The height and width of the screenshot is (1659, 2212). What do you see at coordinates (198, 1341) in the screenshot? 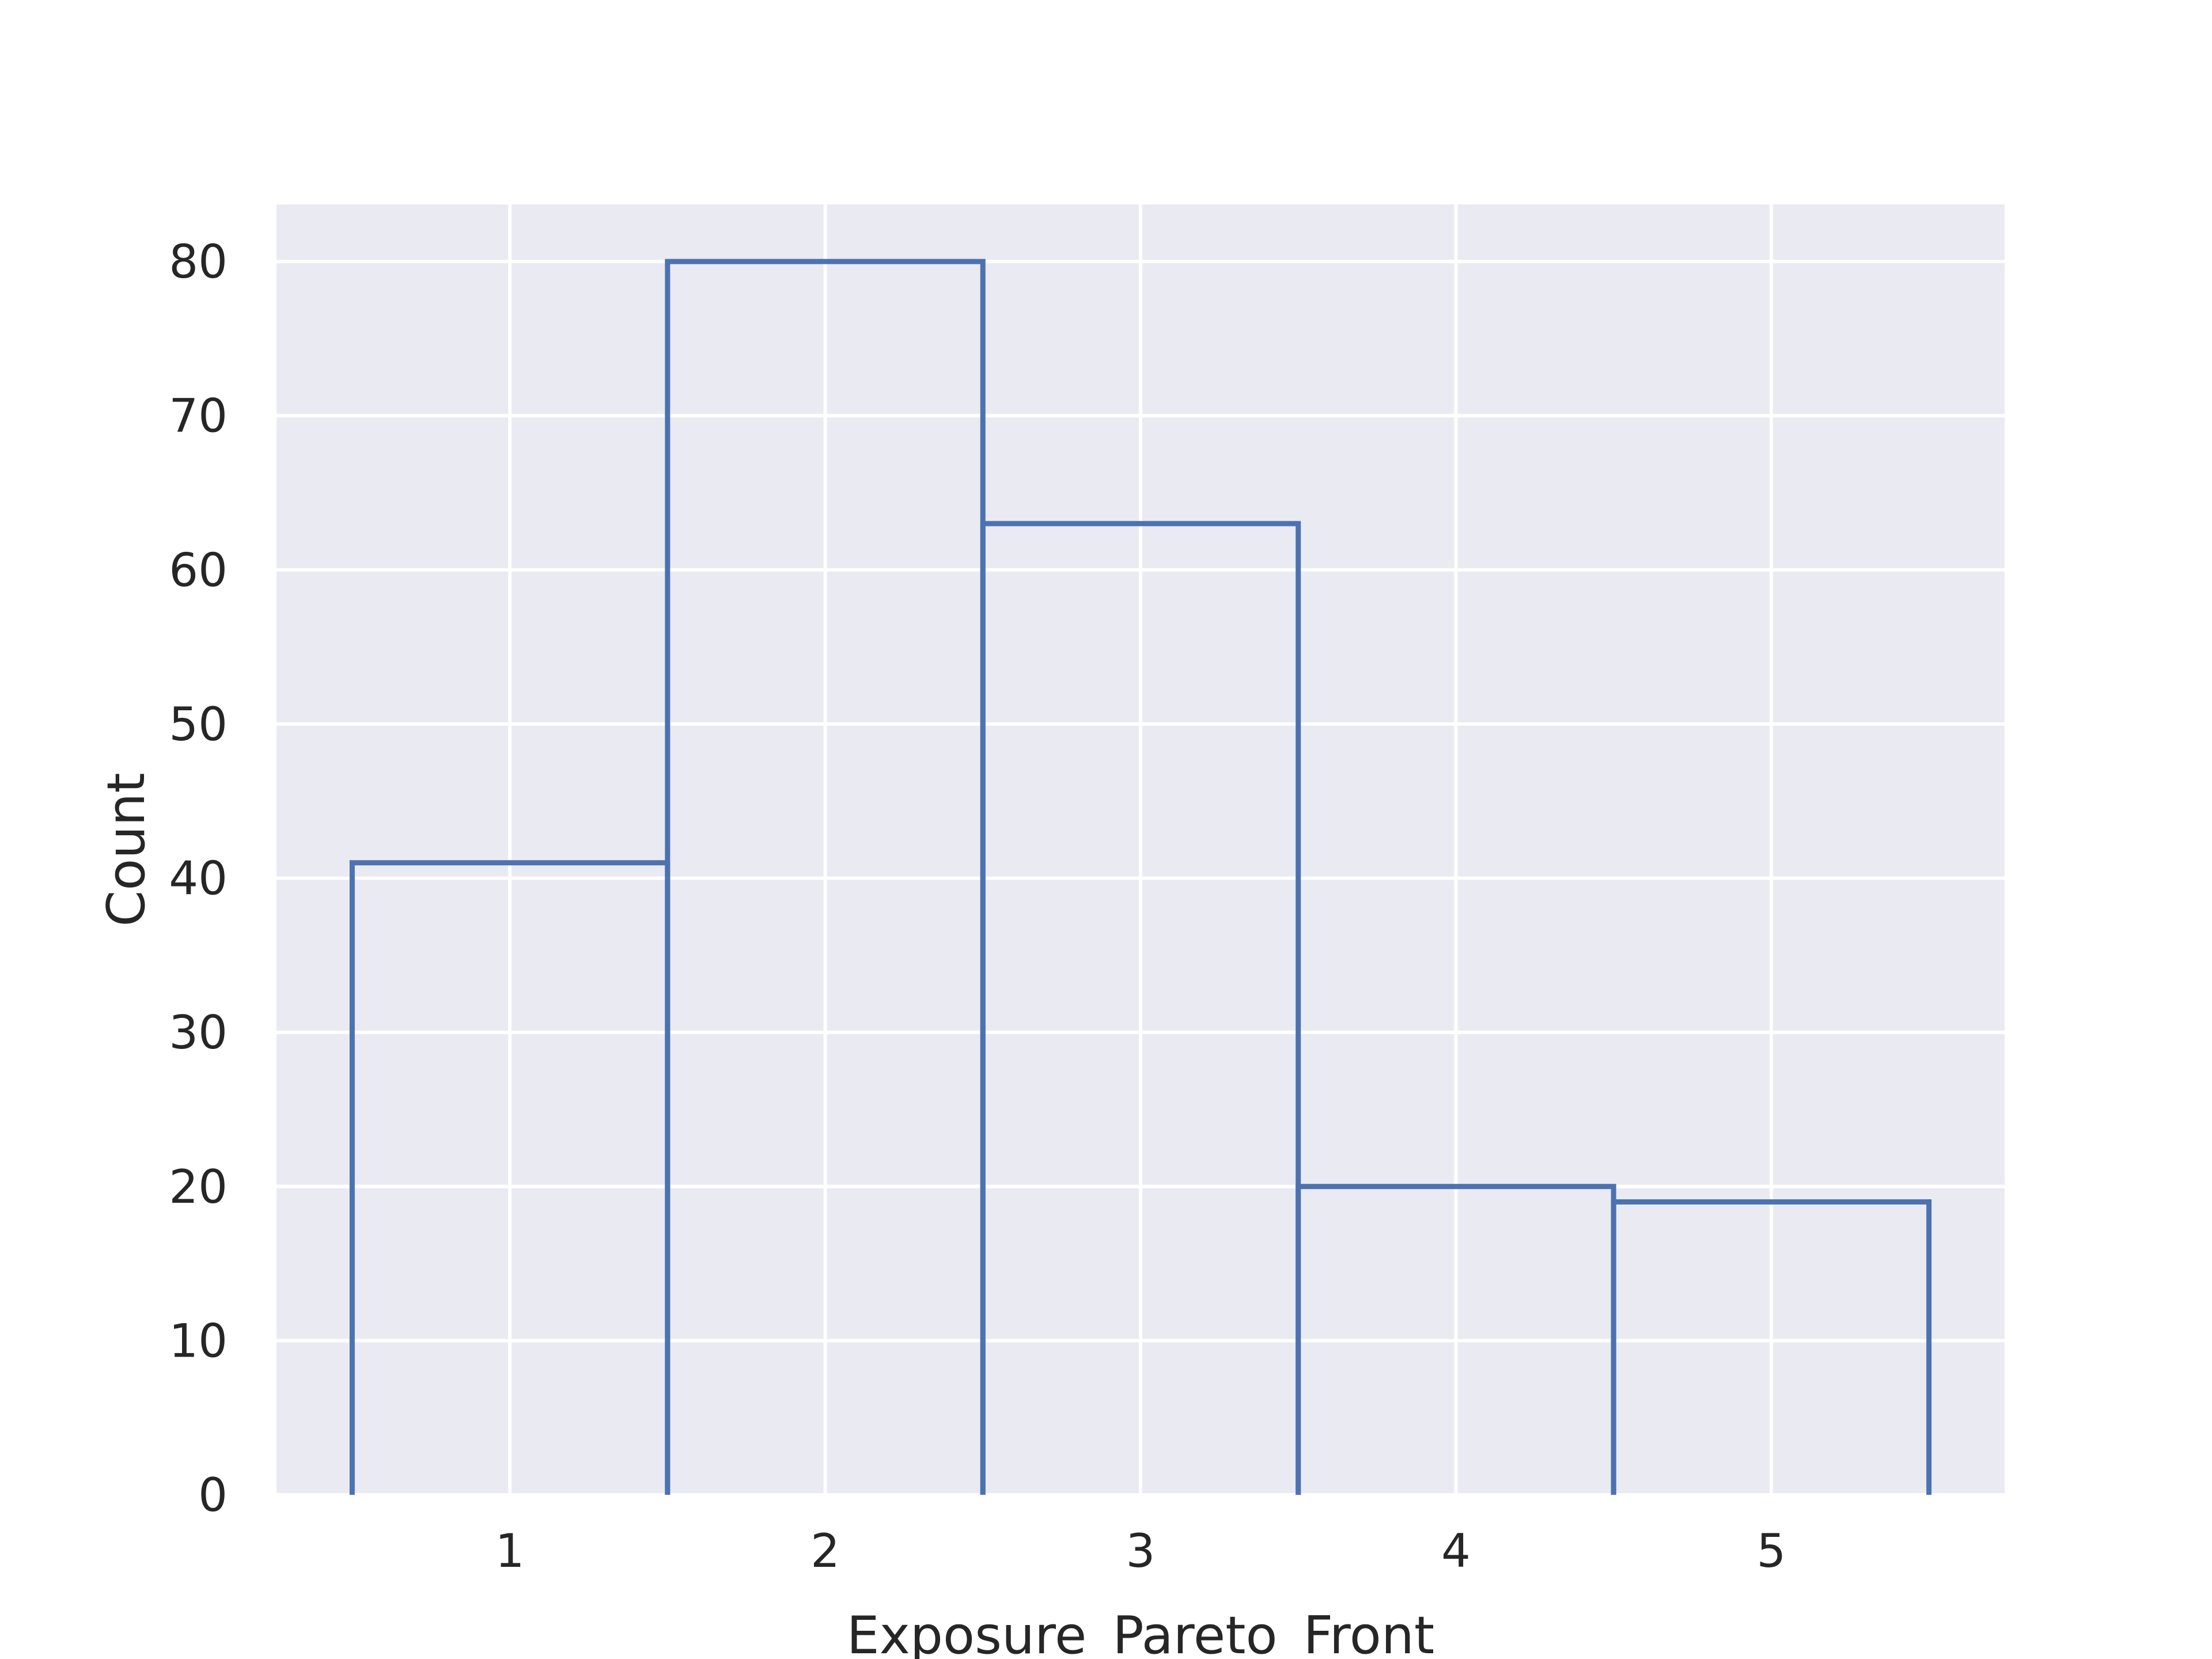
I see `y-tick-label: 10` at bounding box center [198, 1341].